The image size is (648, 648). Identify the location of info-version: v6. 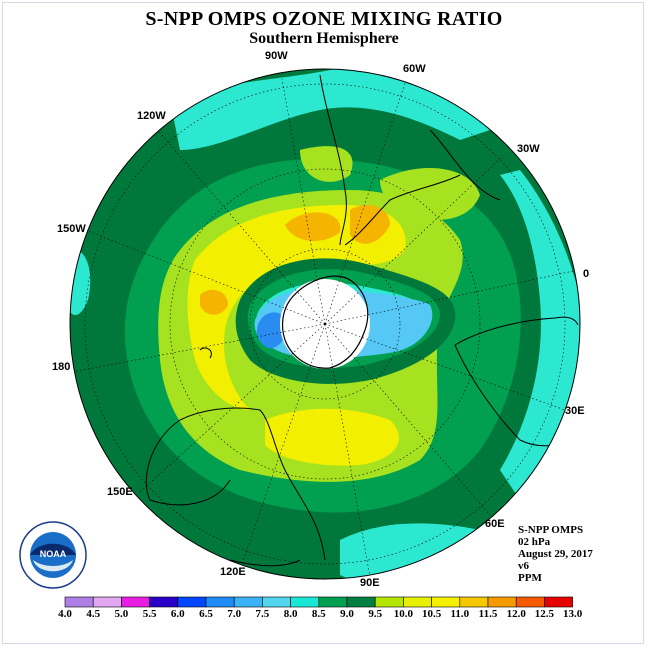
(523, 566).